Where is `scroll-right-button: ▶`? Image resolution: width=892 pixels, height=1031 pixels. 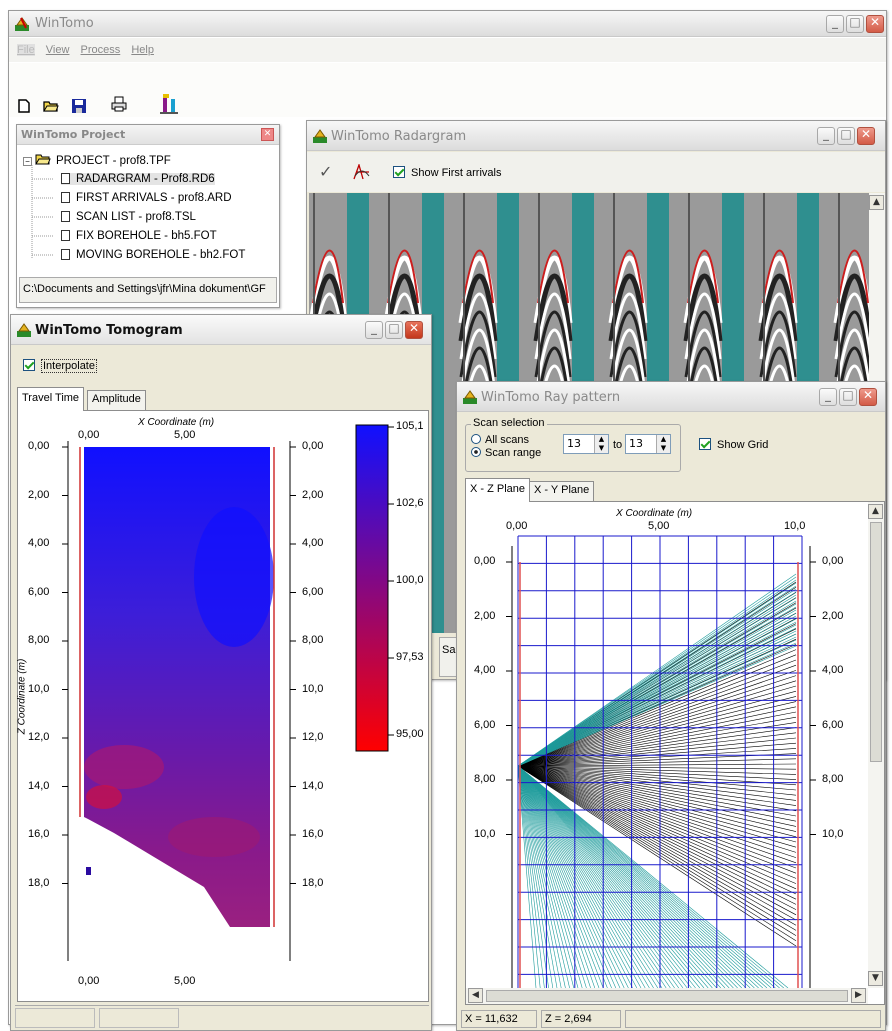 scroll-right-button: ▶ is located at coordinates (858, 995).